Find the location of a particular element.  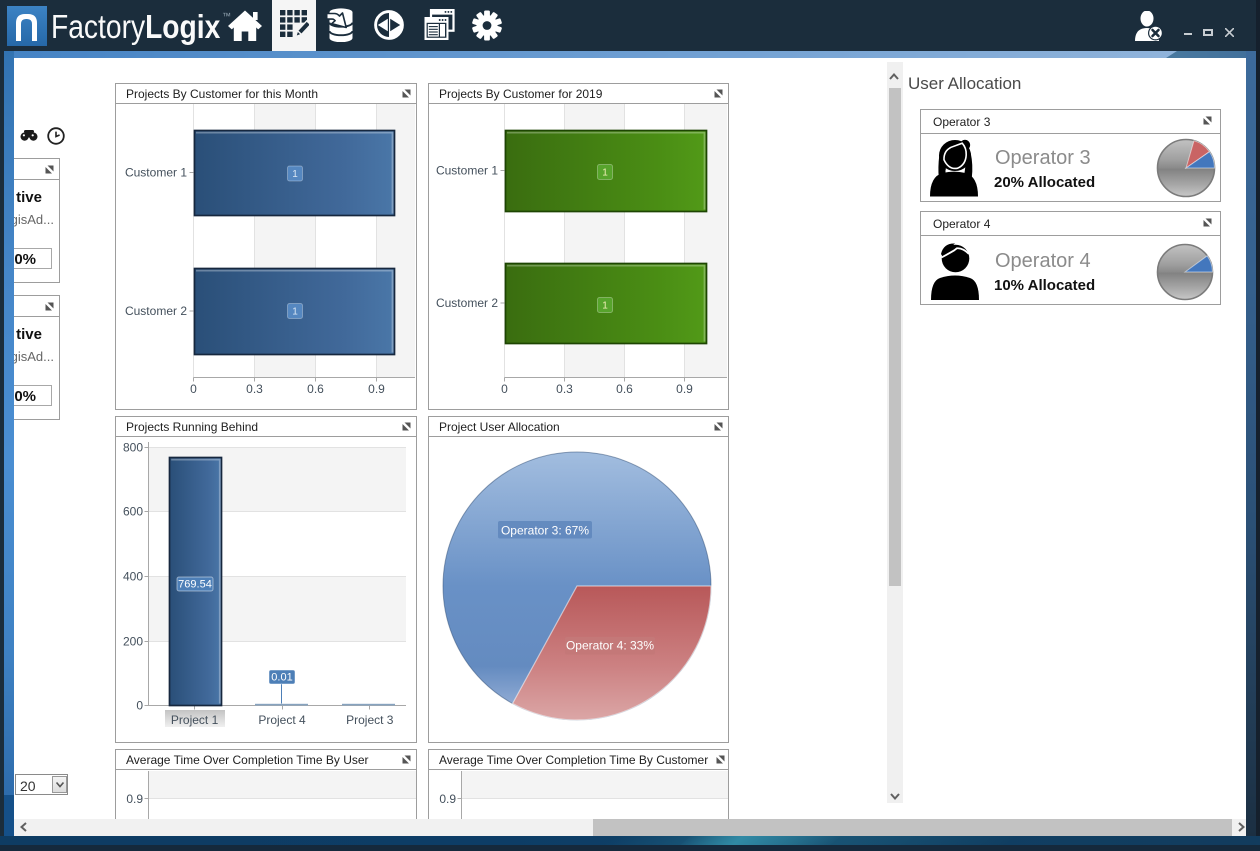

svg-text: 769.54 is located at coordinates (195, 585).